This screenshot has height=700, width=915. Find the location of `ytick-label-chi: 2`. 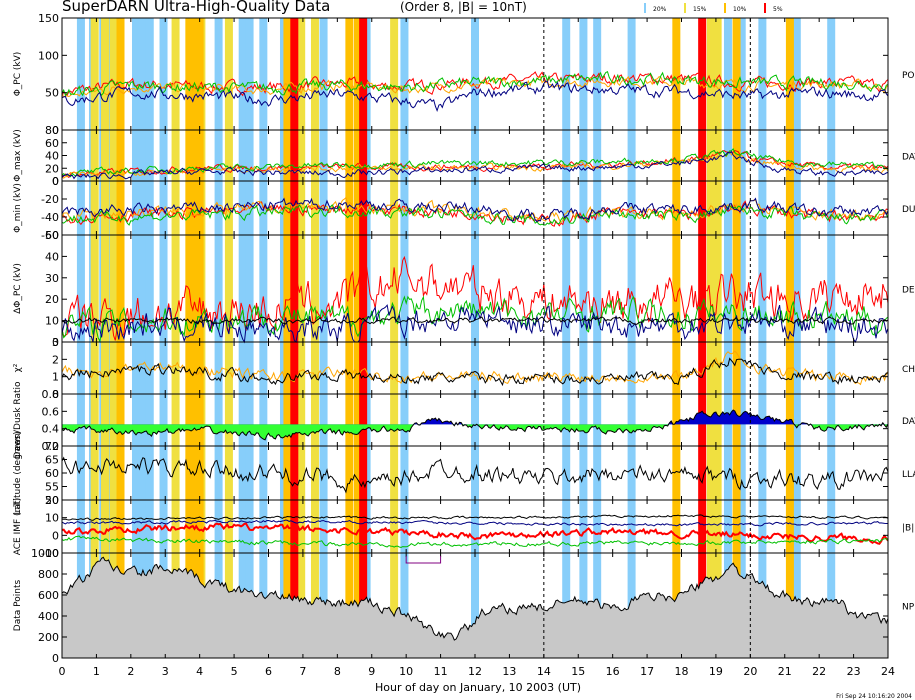

ytick-label-chi: 2 is located at coordinates (55, 359).